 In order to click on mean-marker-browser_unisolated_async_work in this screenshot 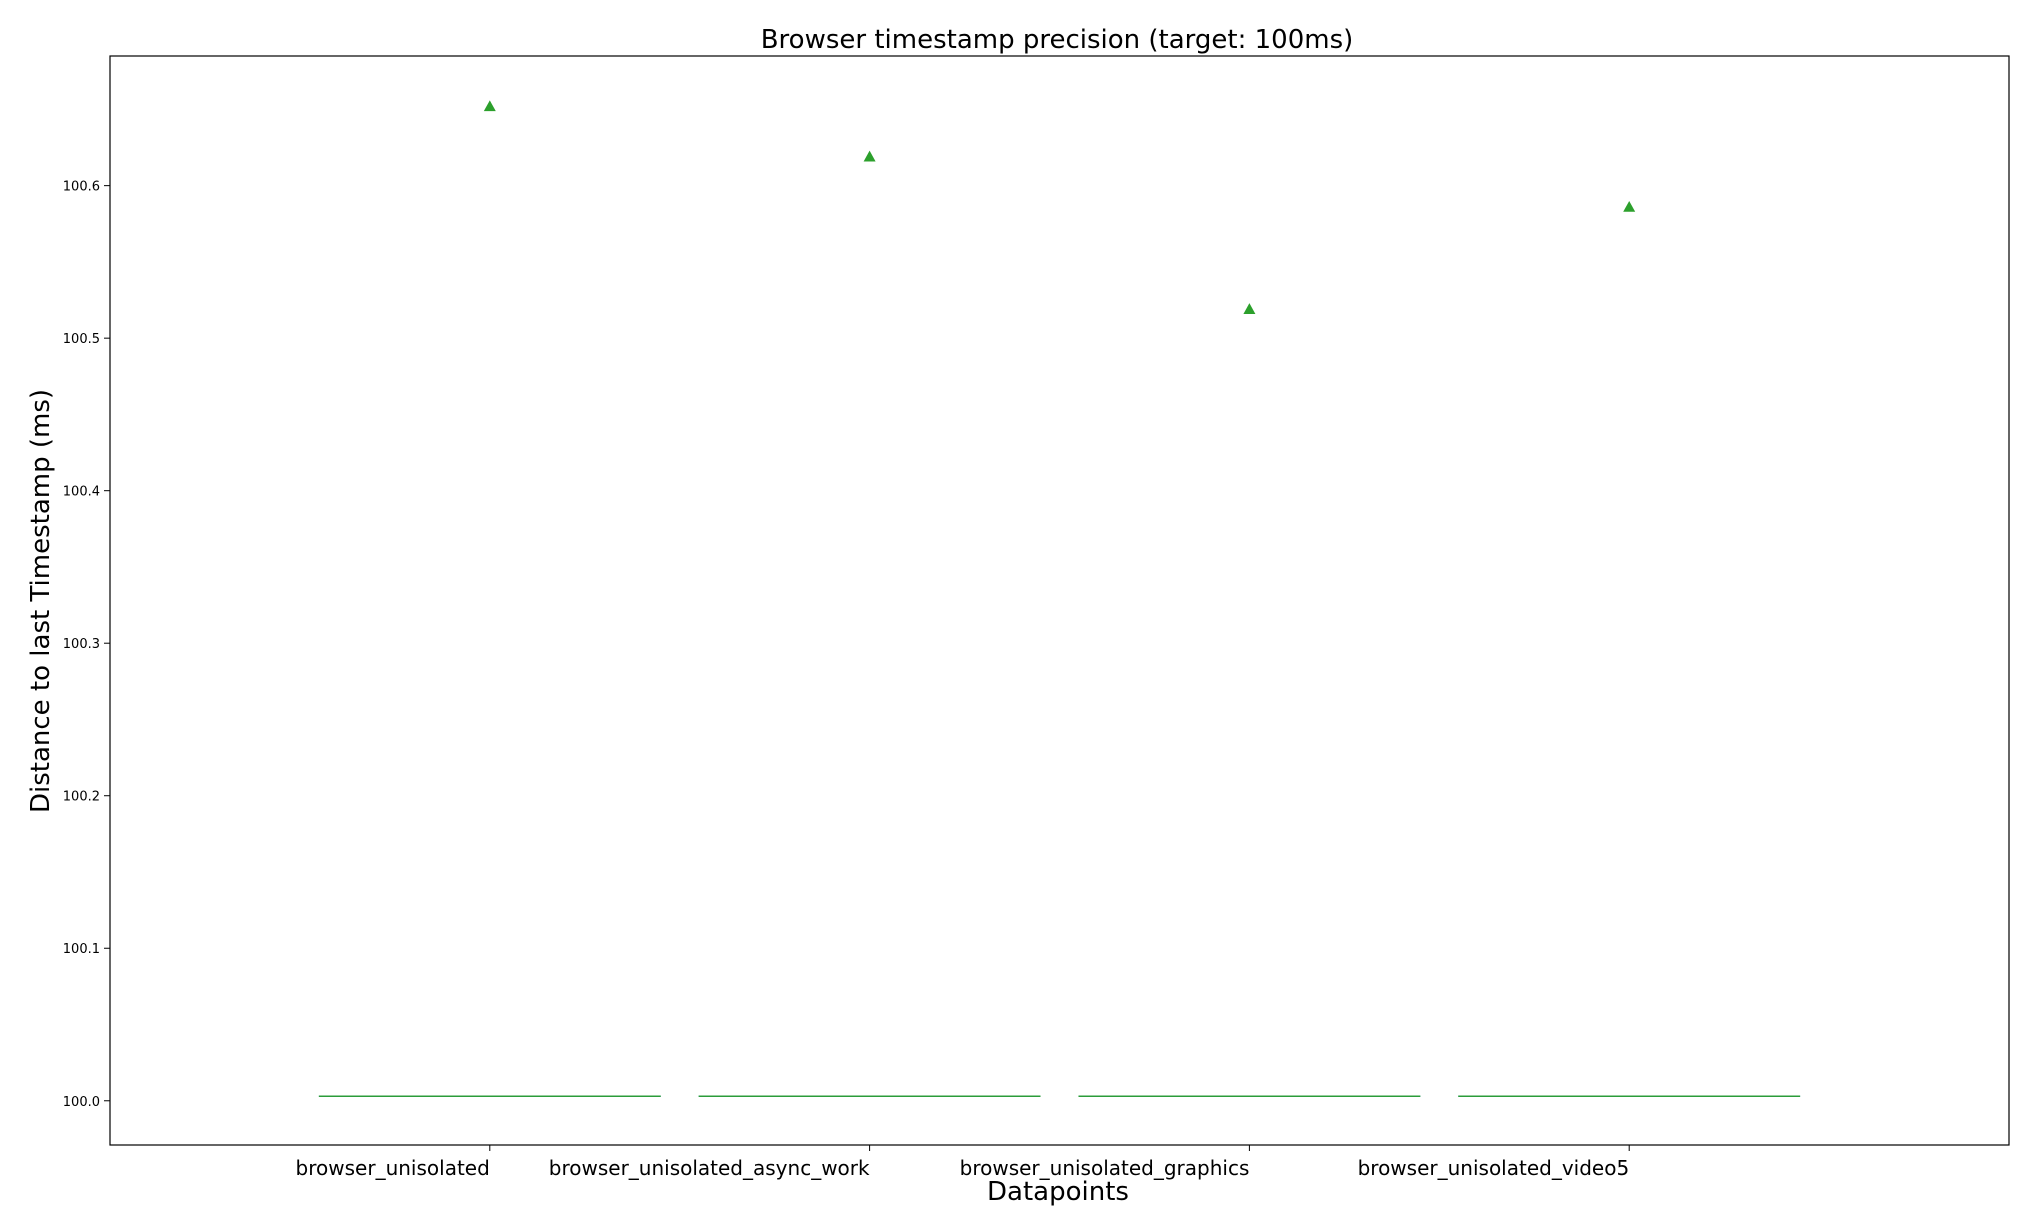, I will do `click(869, 156)`.